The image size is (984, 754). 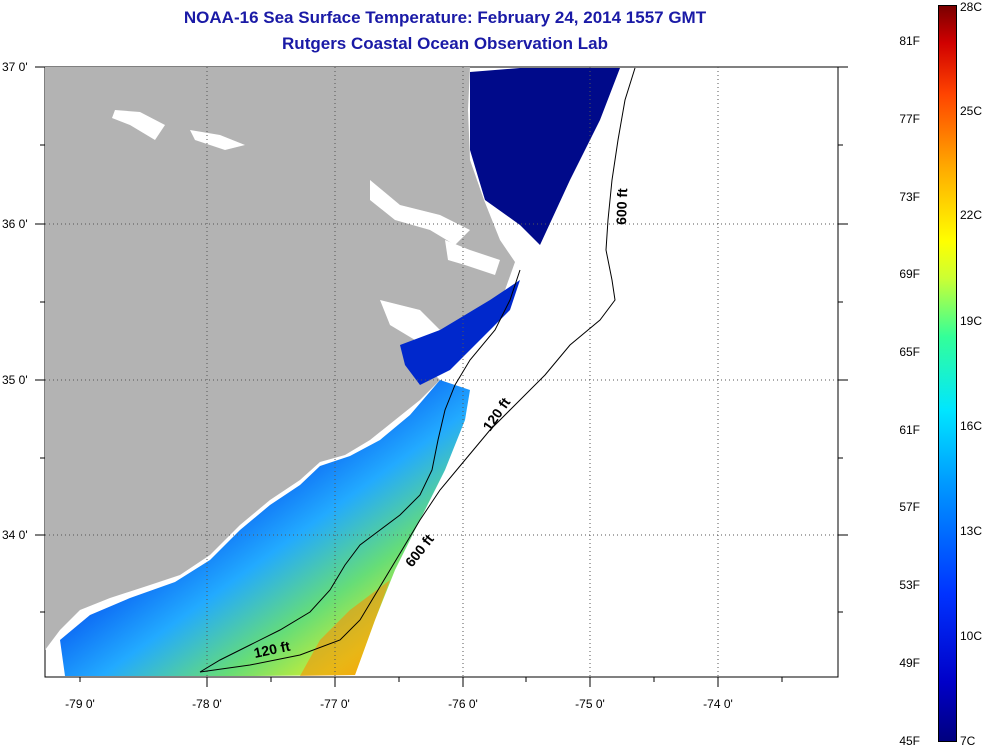 I want to click on colorbar-f-label: 53F, so click(x=909, y=585).